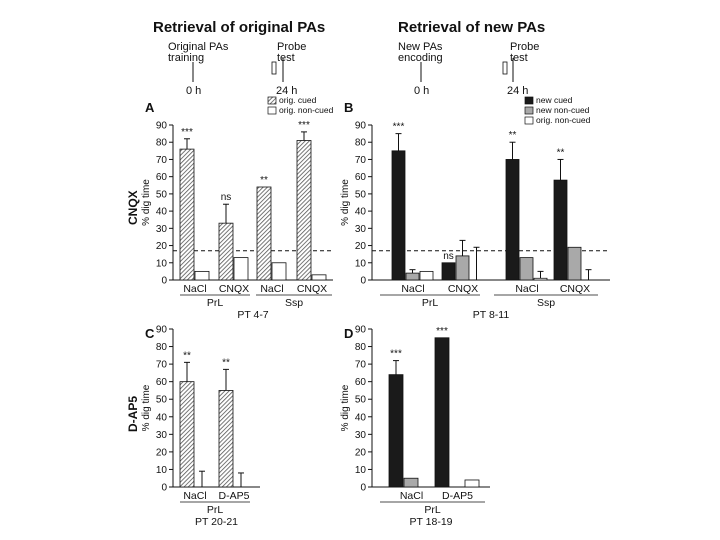  I want to click on right-probe-tube-icon, so click(505, 68).